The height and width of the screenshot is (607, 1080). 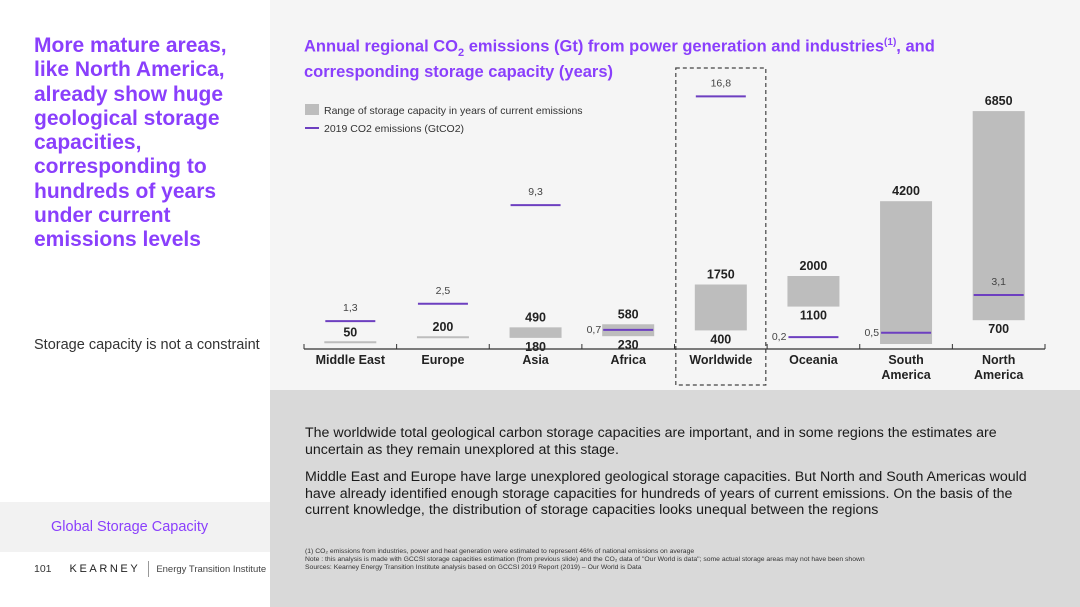 I want to click on chart-title-sub: 2, so click(x=461, y=52).